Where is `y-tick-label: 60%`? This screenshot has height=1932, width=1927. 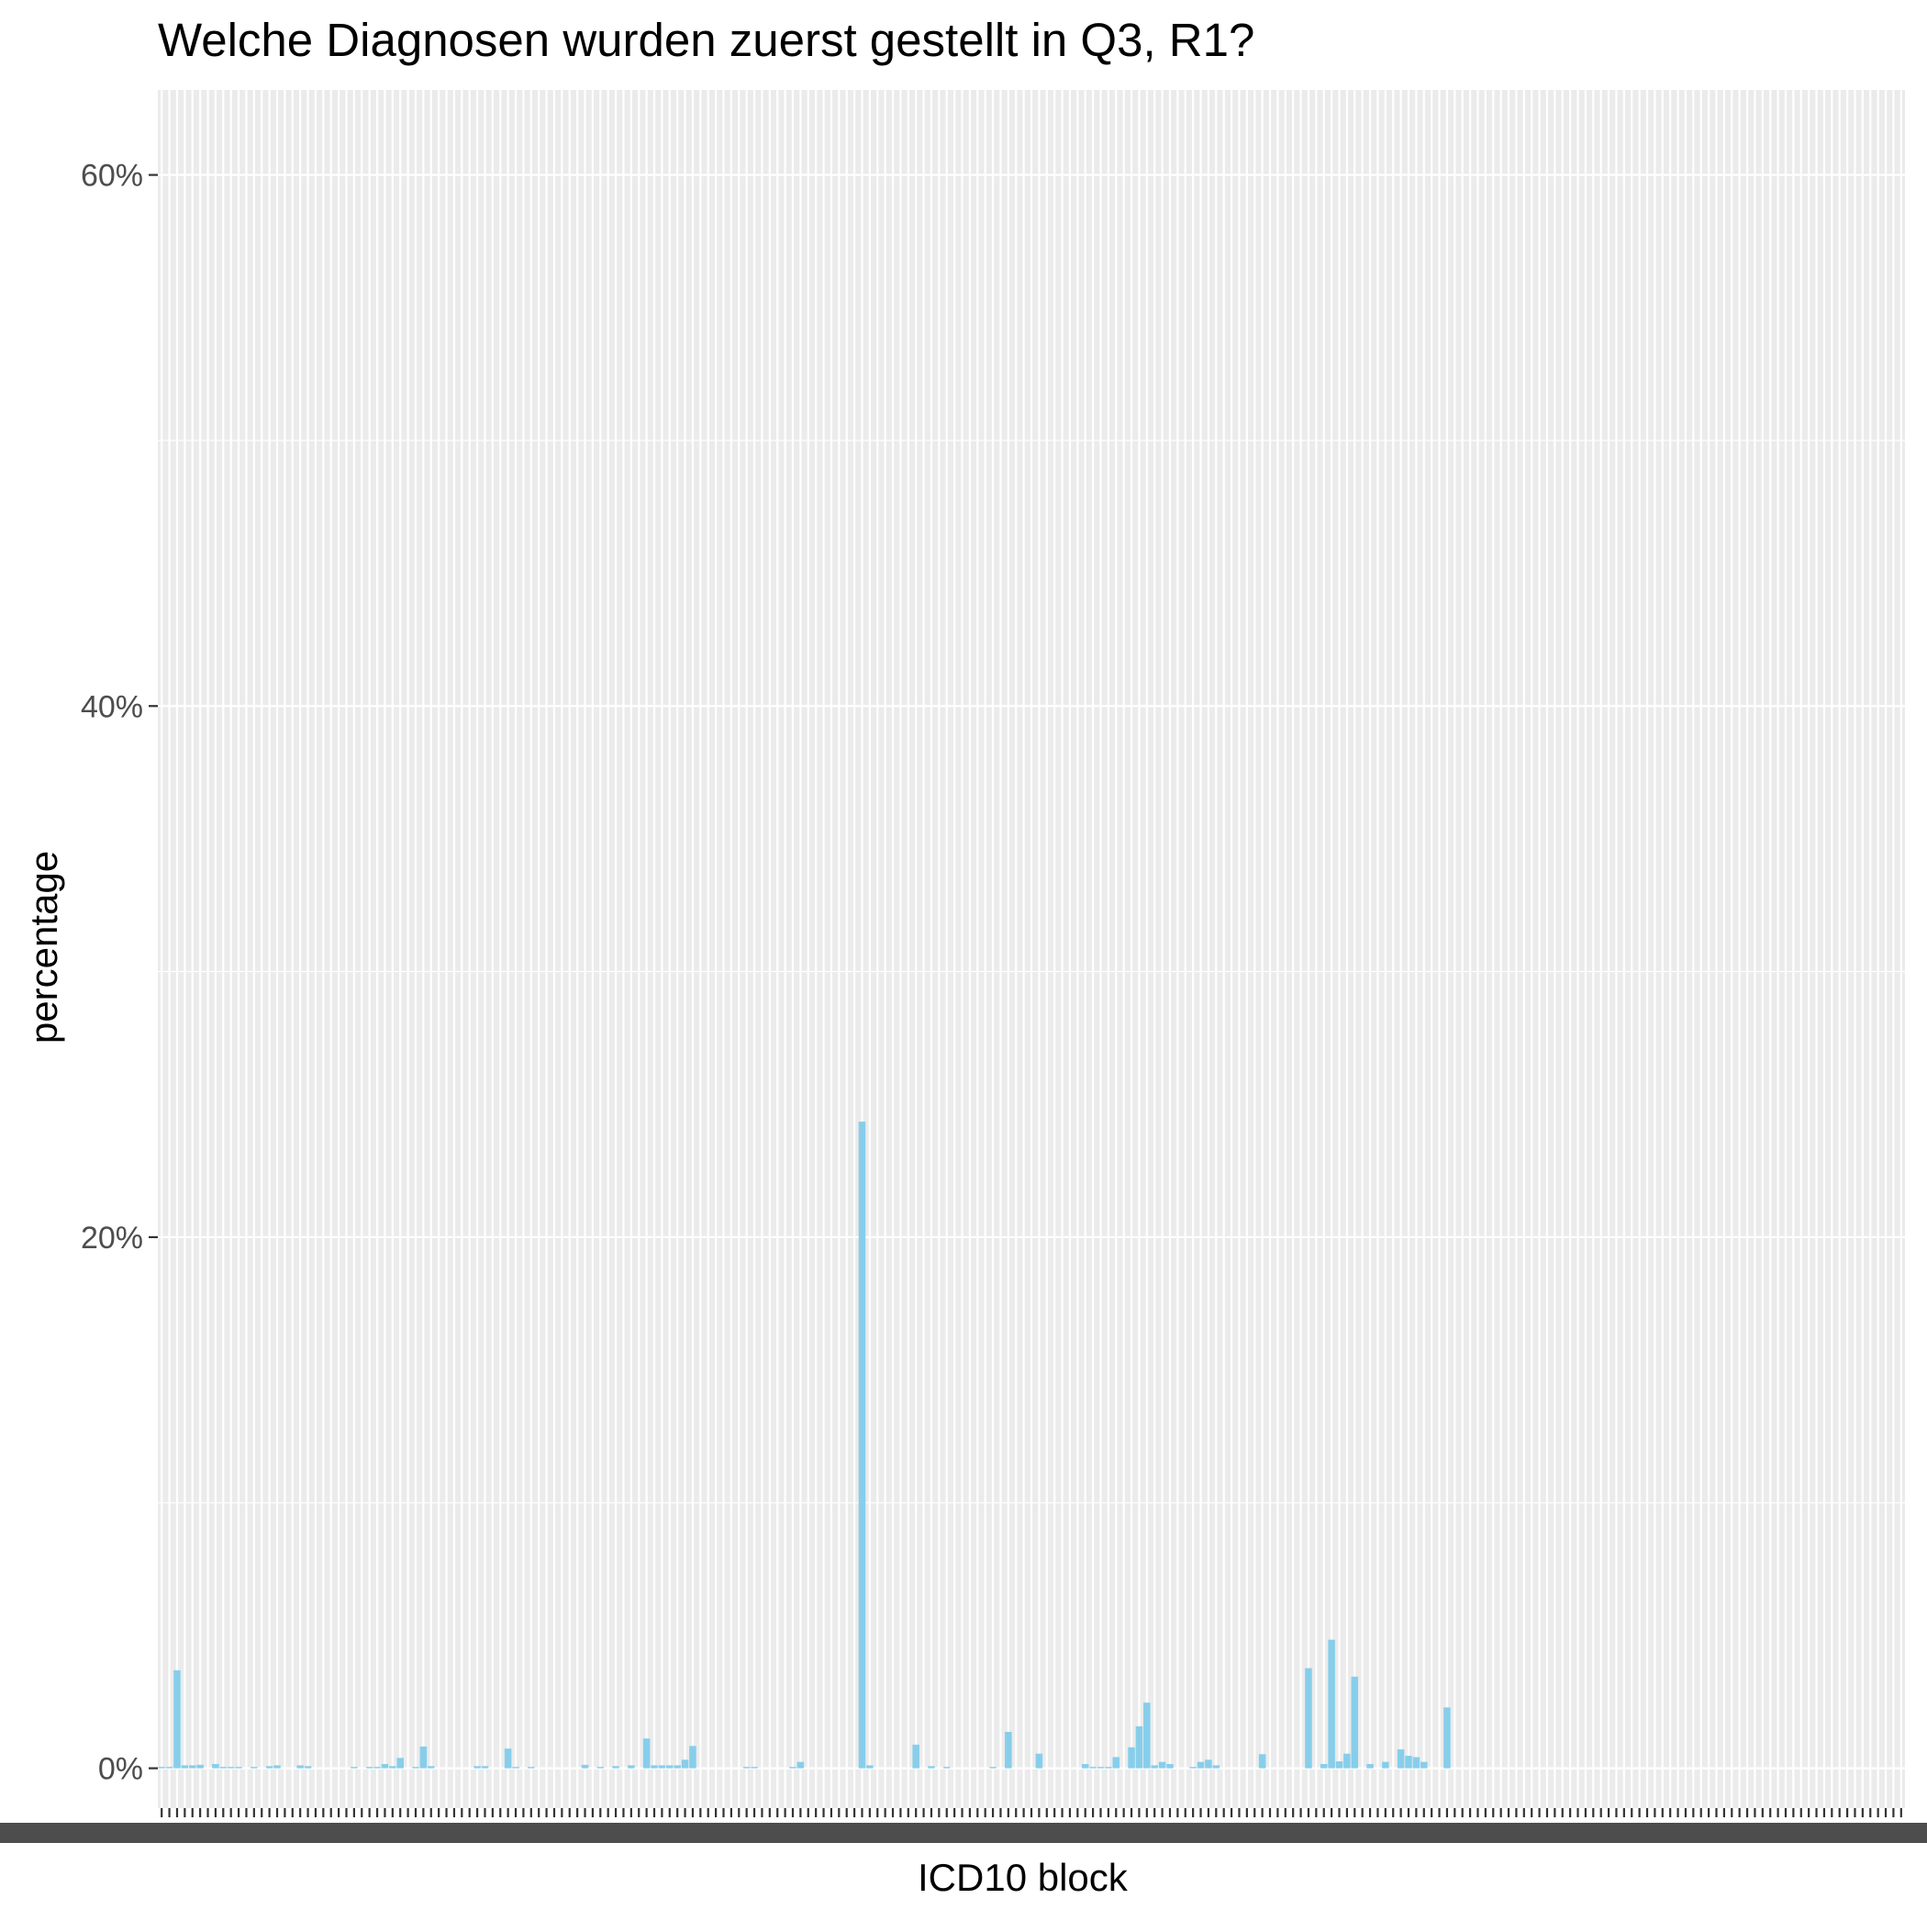
y-tick-label: 60% is located at coordinates (112, 176).